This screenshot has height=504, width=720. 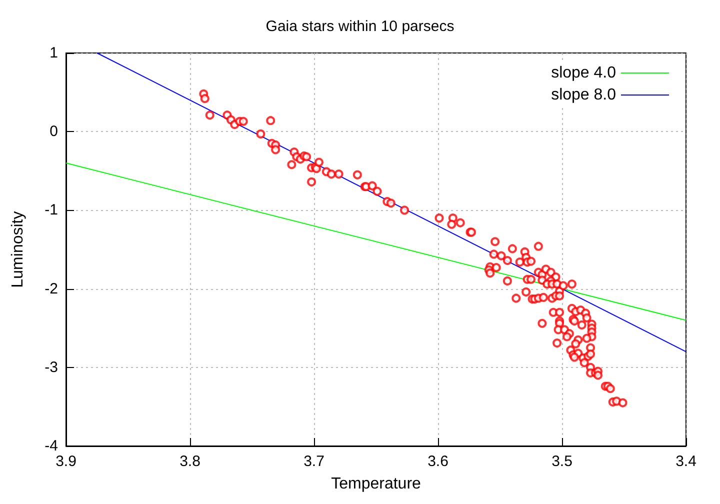 What do you see at coordinates (583, 95) in the screenshot?
I see `legend-label: slope 8.0` at bounding box center [583, 95].